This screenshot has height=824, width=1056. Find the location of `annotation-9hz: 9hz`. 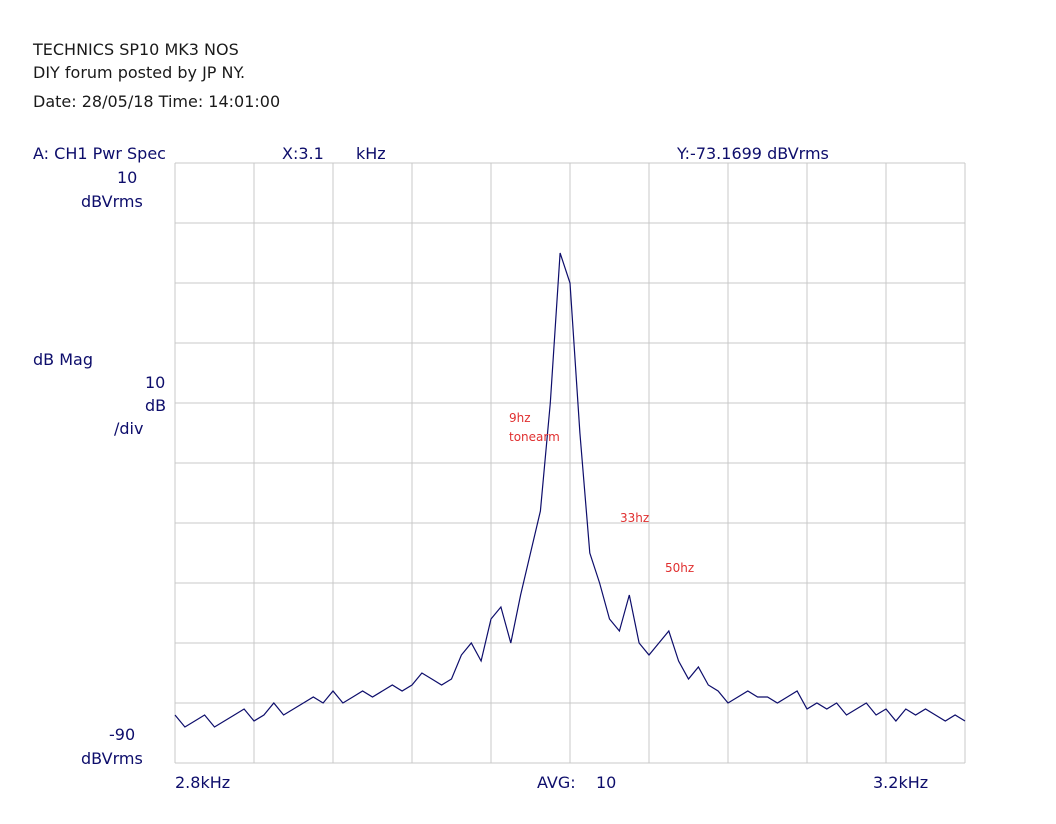

annotation-9hz: 9hz is located at coordinates (520, 418).